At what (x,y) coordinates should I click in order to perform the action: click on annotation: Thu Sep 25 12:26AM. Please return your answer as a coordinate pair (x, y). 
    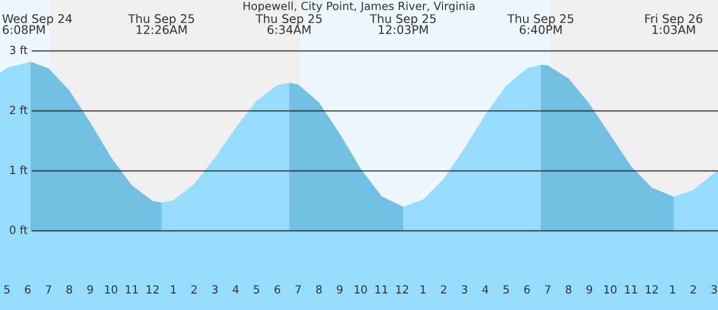
    Looking at the image, I should click on (161, 24).